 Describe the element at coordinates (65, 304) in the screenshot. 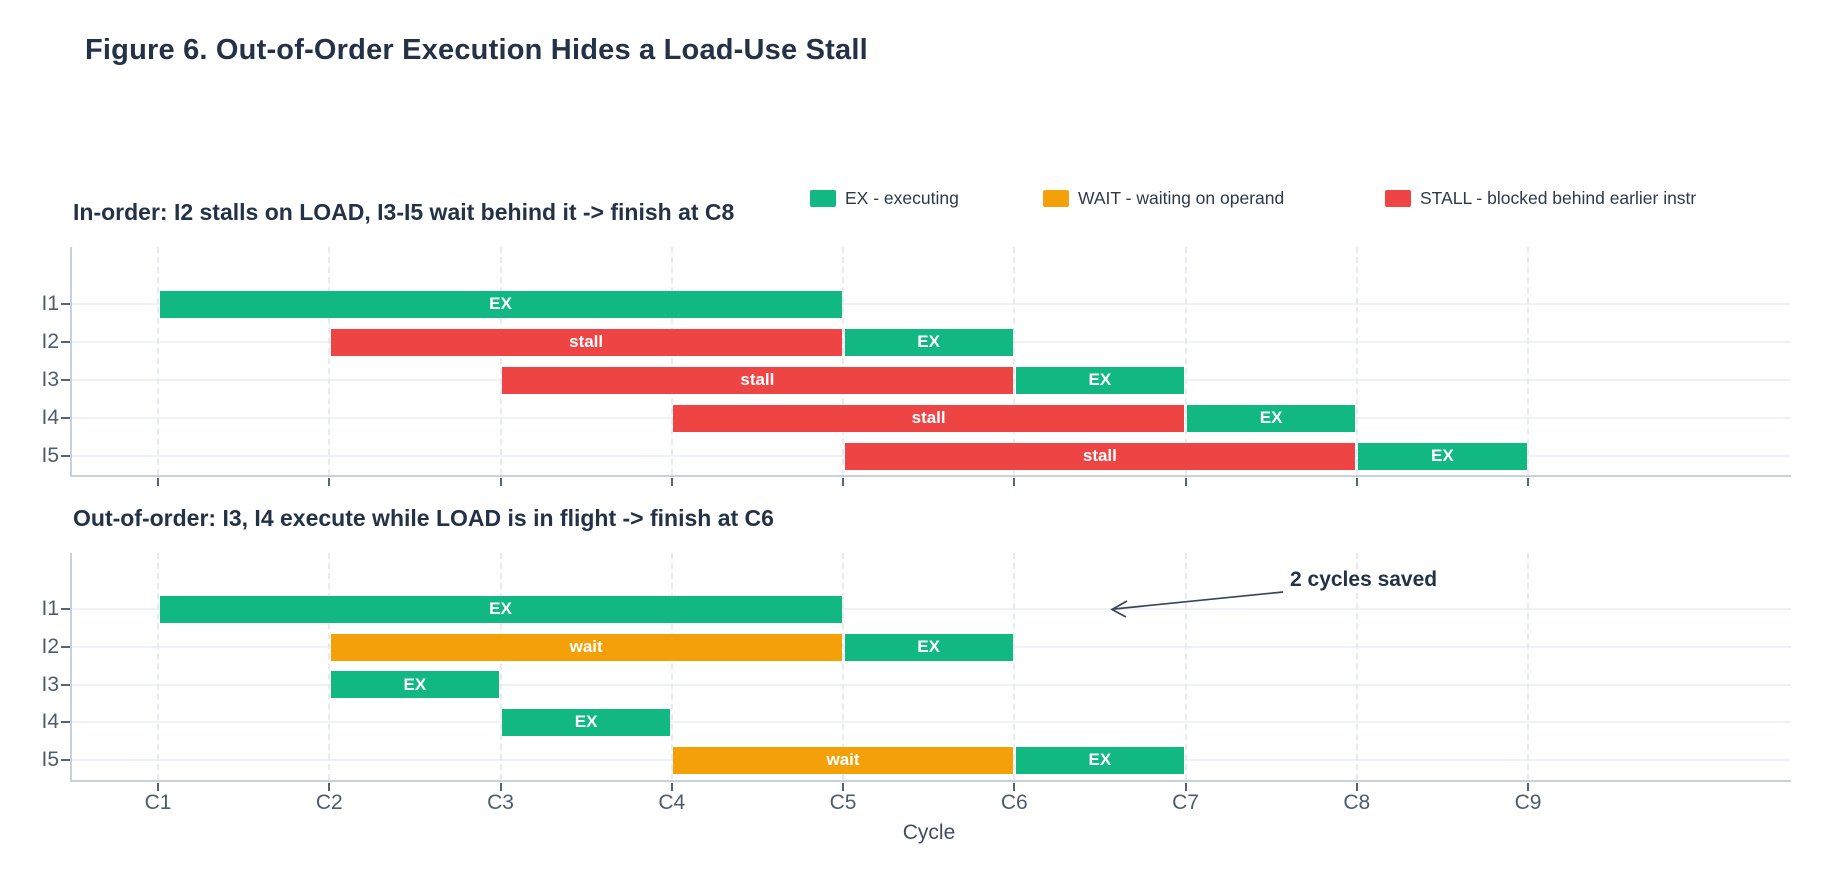

I see `row-tick-i1` at that location.